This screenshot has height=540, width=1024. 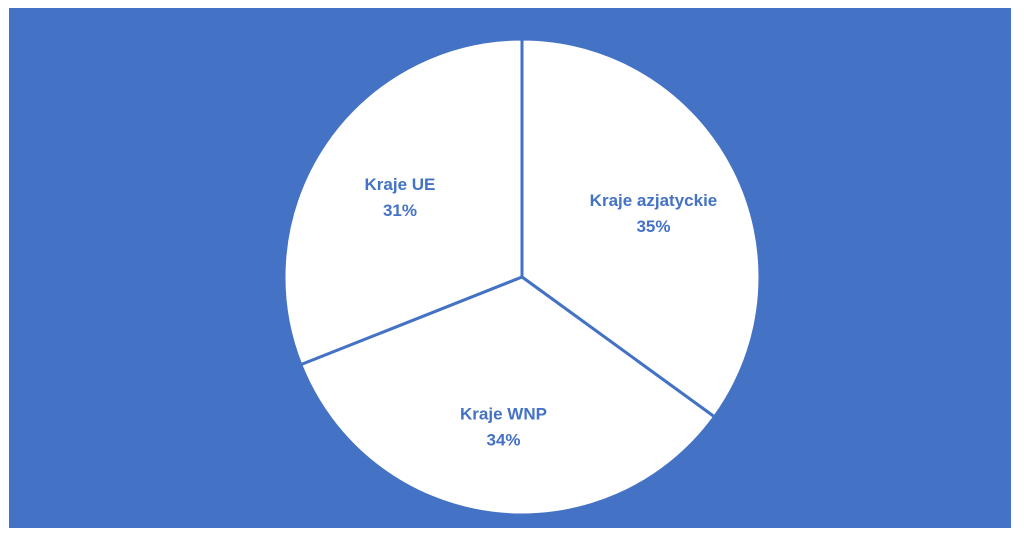 I want to click on data-label-kraje-azjatyckie: Kraje azjatyckie 35%, so click(x=654, y=213).